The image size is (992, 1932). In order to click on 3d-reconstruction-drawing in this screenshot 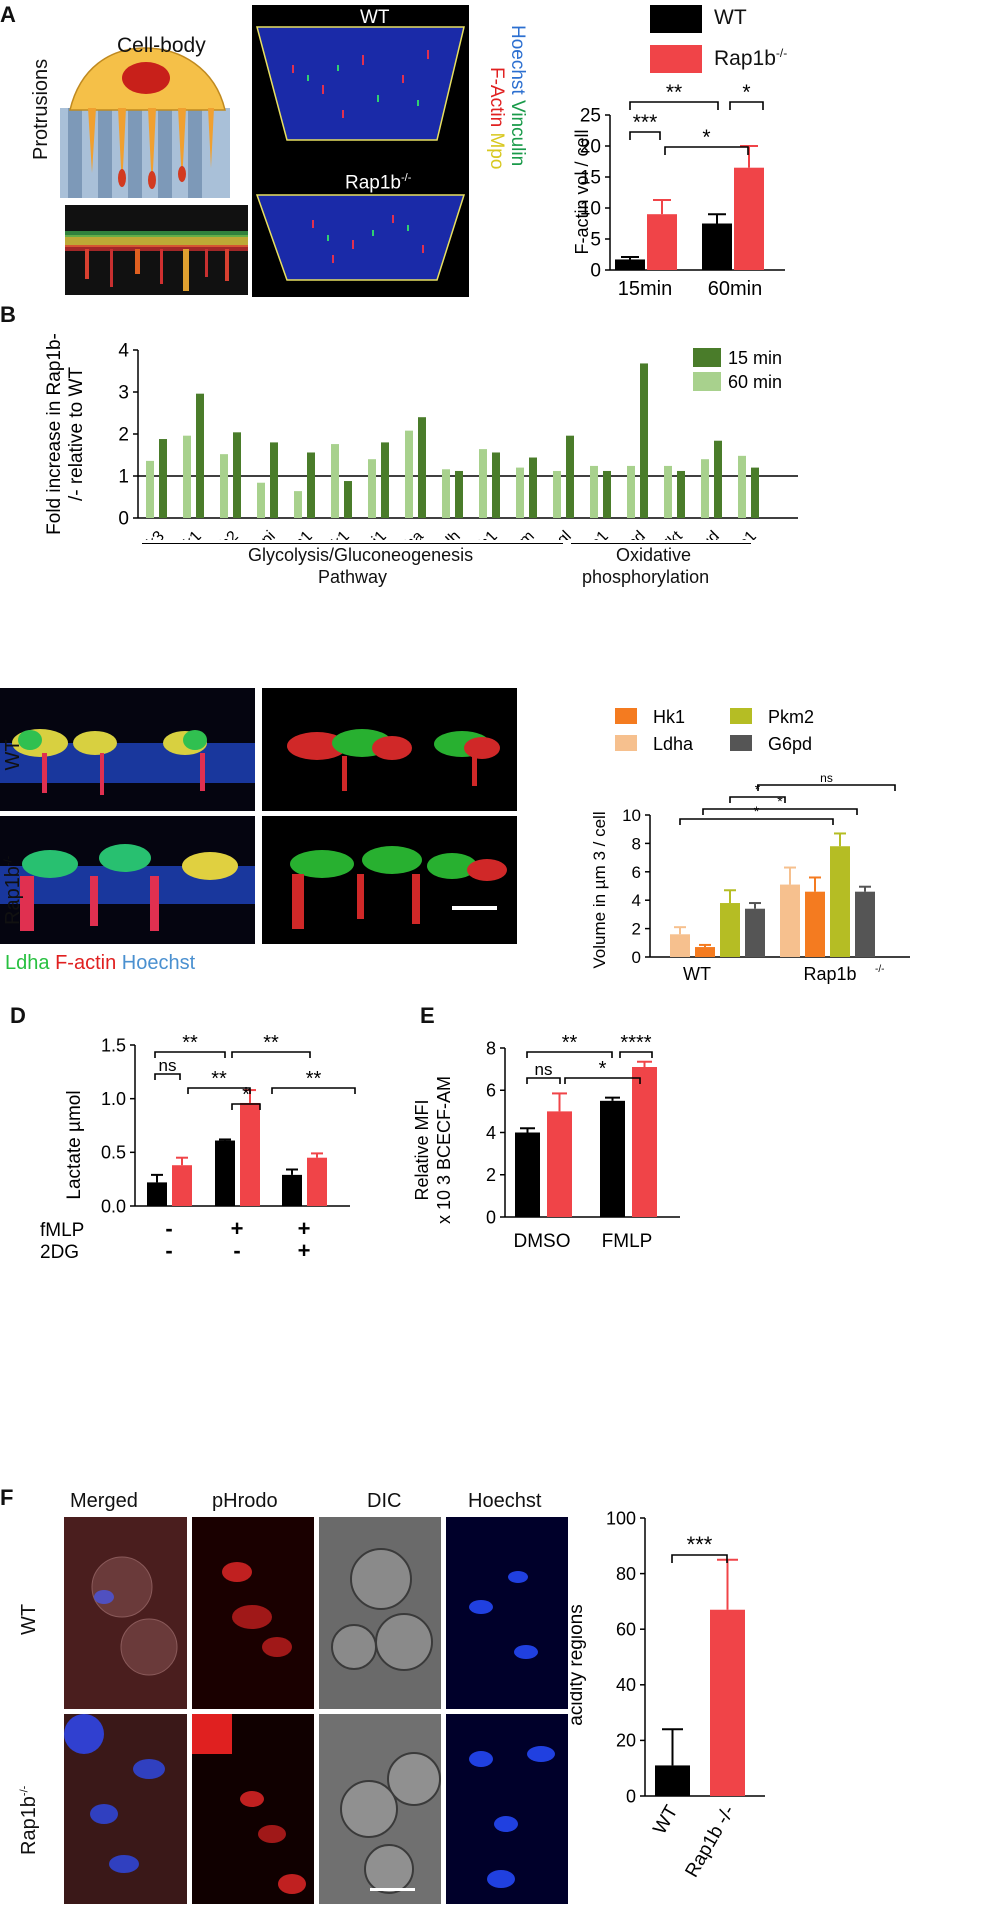, I will do `click(360, 153)`.